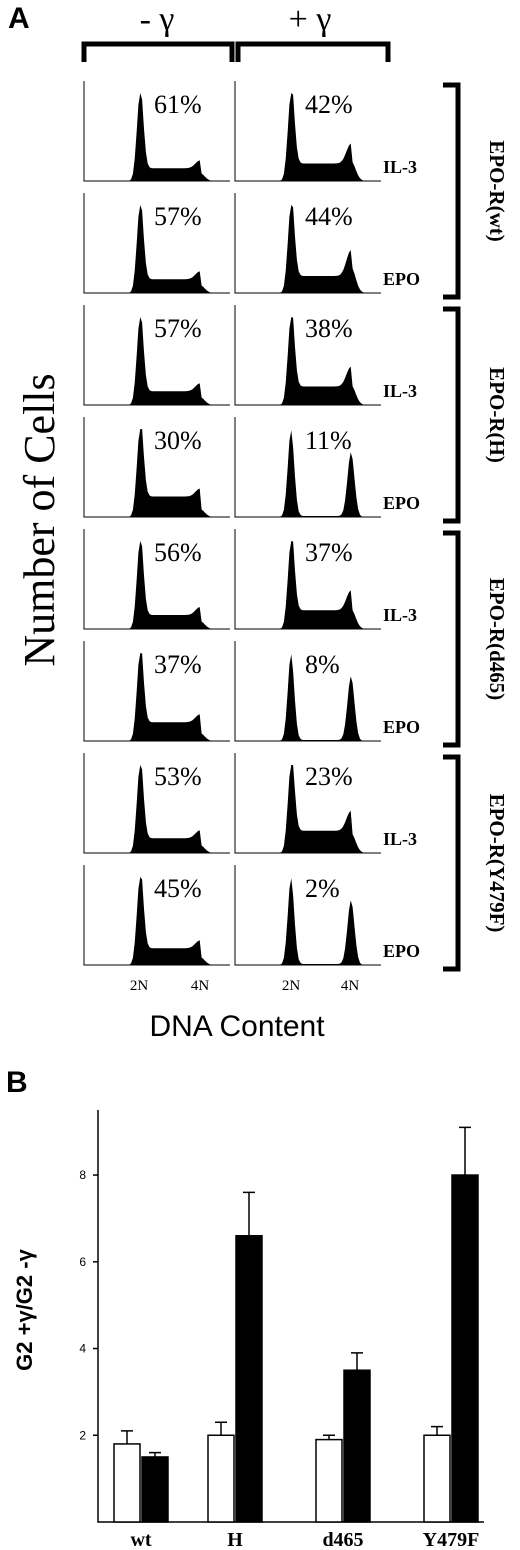 The image size is (520, 1550). I want to click on bar-Y479F-filled, so click(465, 1348).